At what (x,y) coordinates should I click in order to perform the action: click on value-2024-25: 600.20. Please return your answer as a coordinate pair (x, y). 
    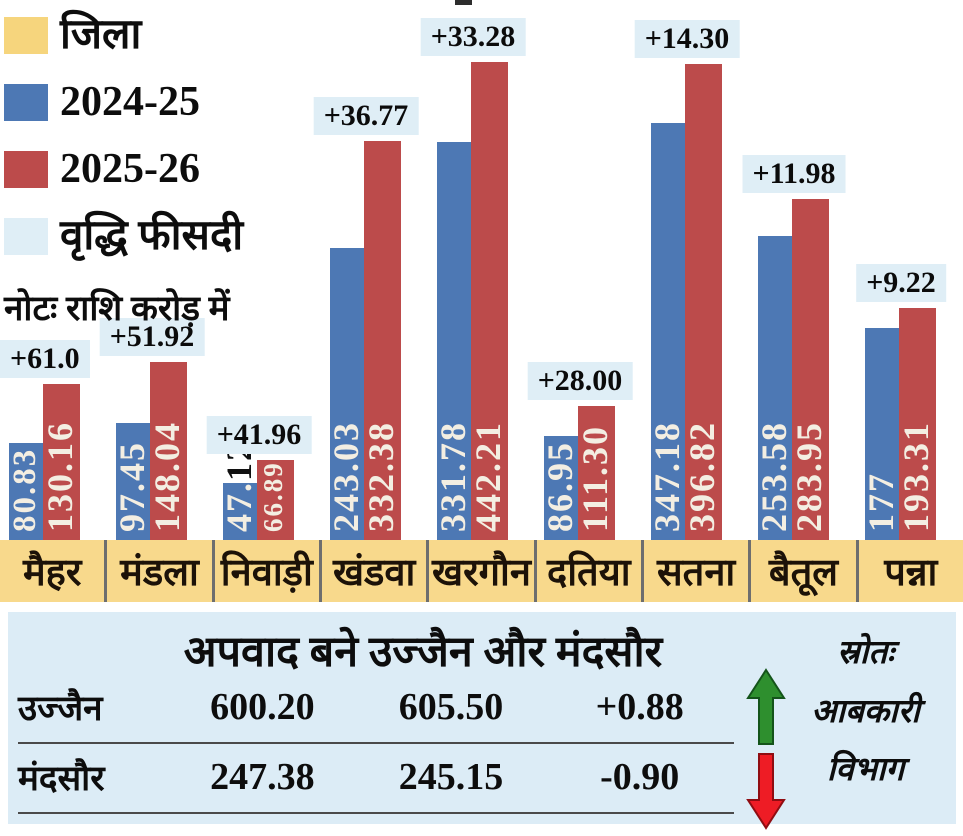
    Looking at the image, I should click on (262, 707).